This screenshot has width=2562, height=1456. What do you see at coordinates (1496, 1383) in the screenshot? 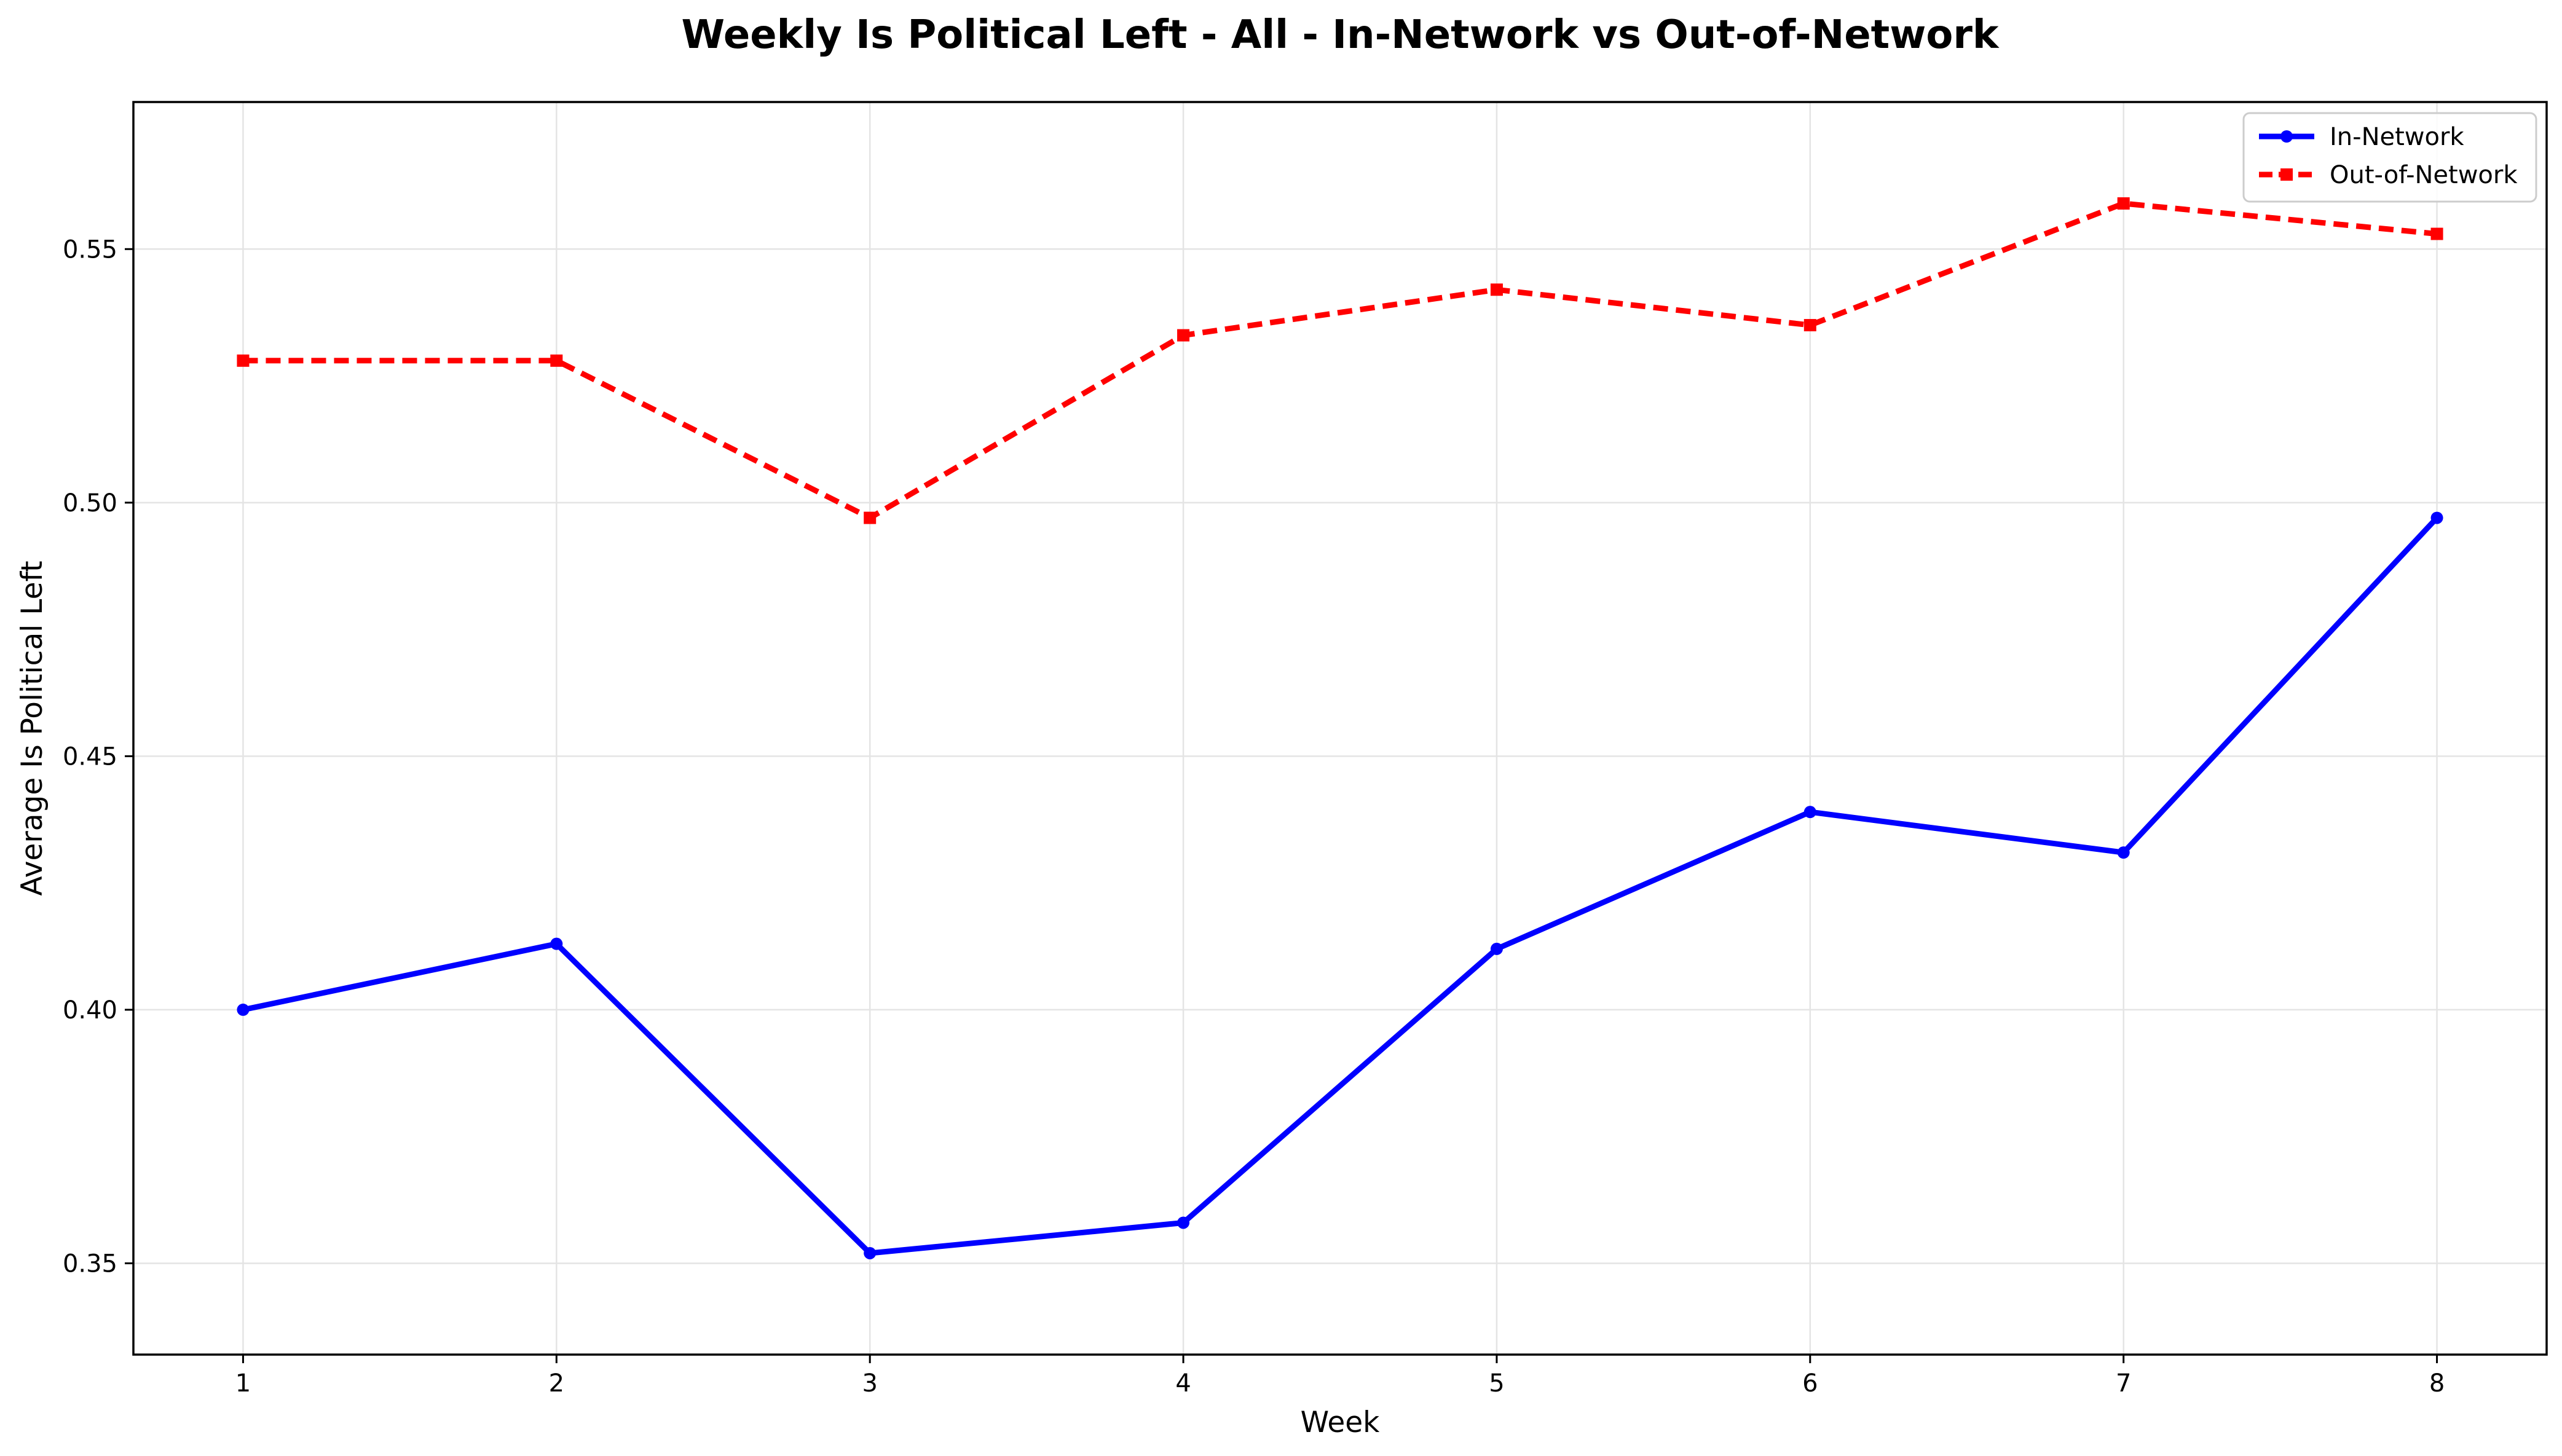
I see `x-tick-label: 5` at bounding box center [1496, 1383].